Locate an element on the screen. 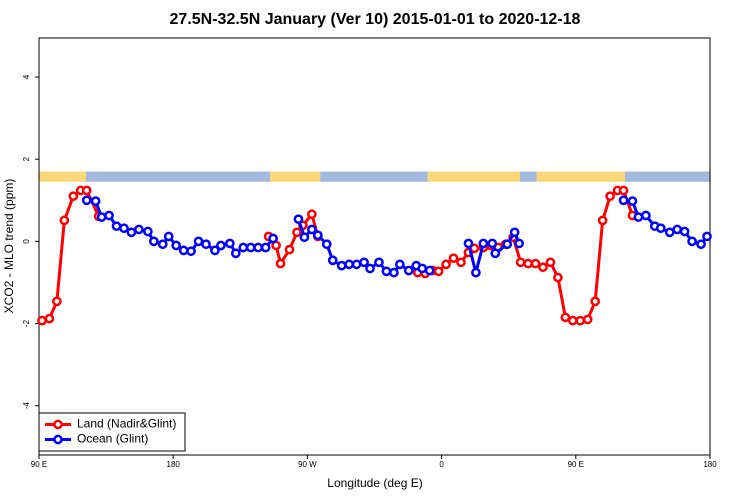 This screenshot has width=750, height=500. x-axis-label: Longitude (deg E) is located at coordinates (374, 483).